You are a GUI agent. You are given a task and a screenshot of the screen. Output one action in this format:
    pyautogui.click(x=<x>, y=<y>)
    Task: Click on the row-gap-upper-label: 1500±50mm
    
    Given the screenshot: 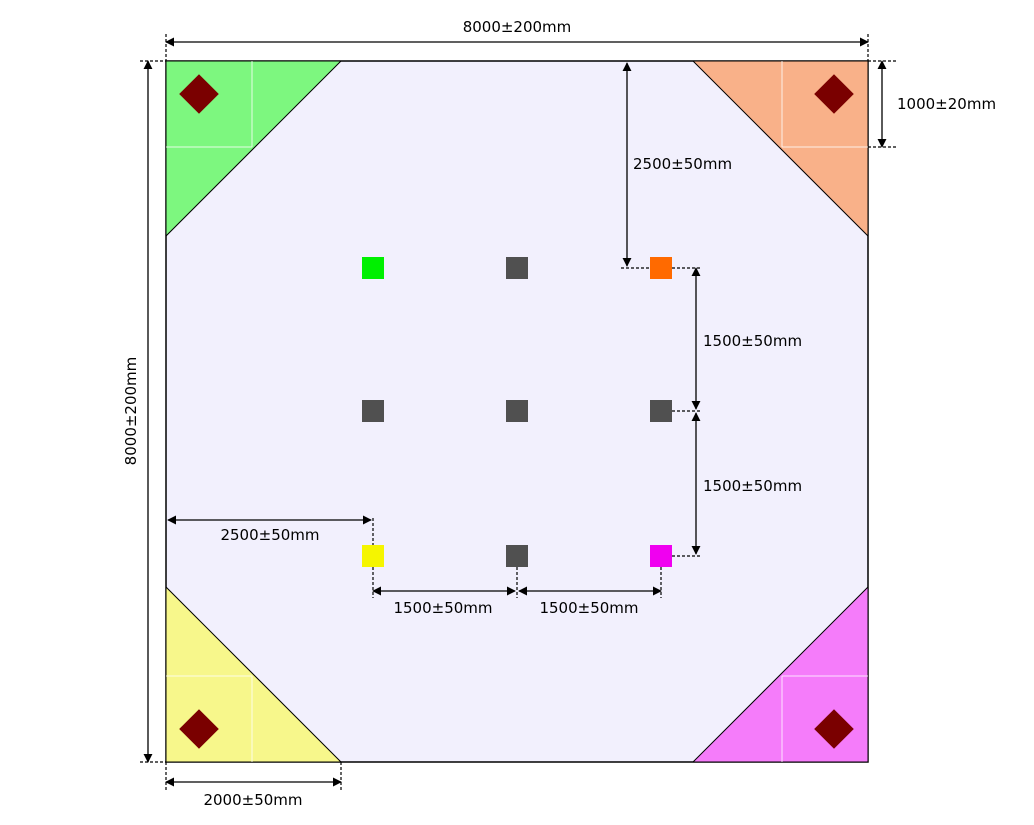 What is the action you would take?
    pyautogui.click(x=752, y=341)
    